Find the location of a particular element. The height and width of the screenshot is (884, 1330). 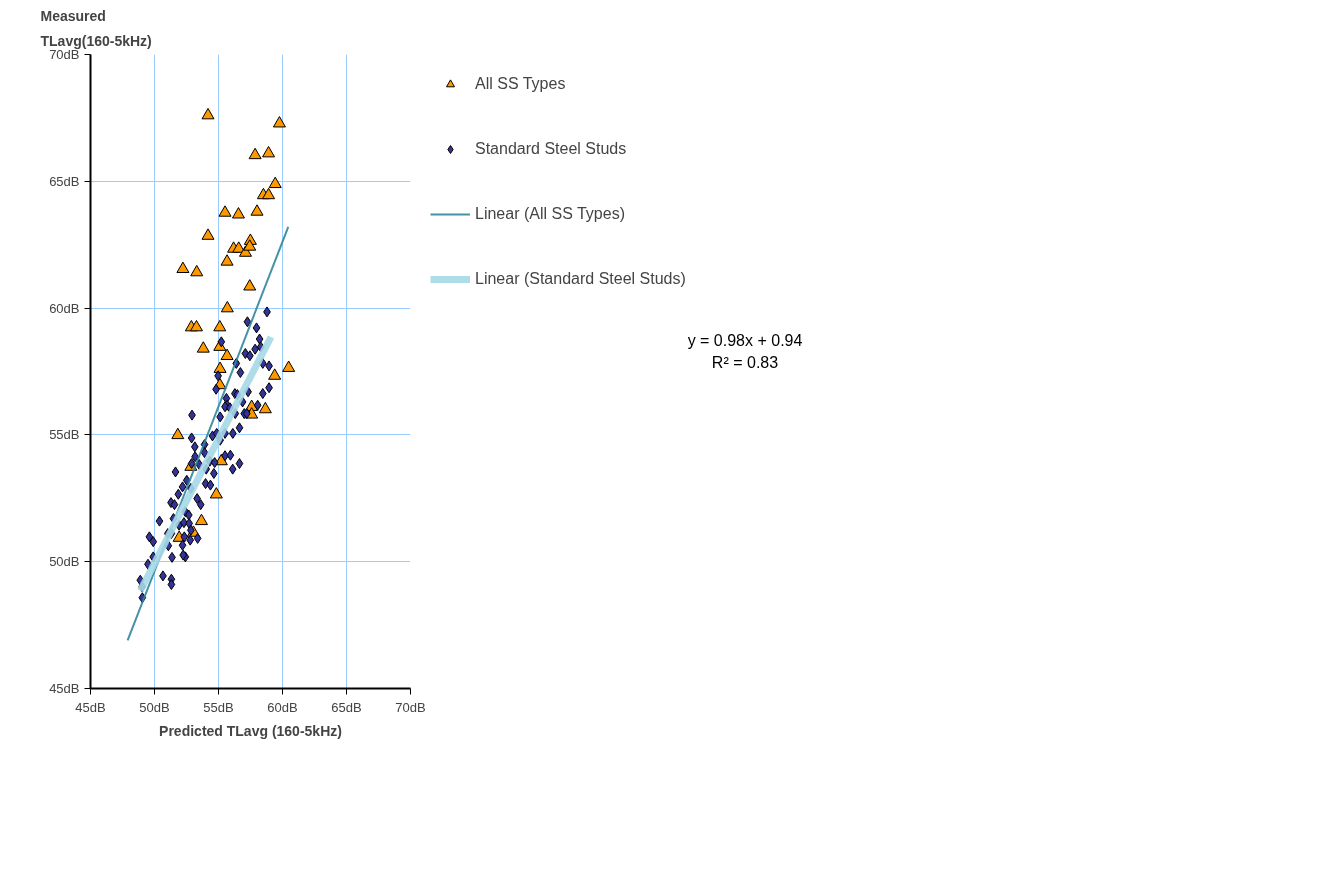

legend-label: Linear (Standard Steel Studs) is located at coordinates (581, 279).